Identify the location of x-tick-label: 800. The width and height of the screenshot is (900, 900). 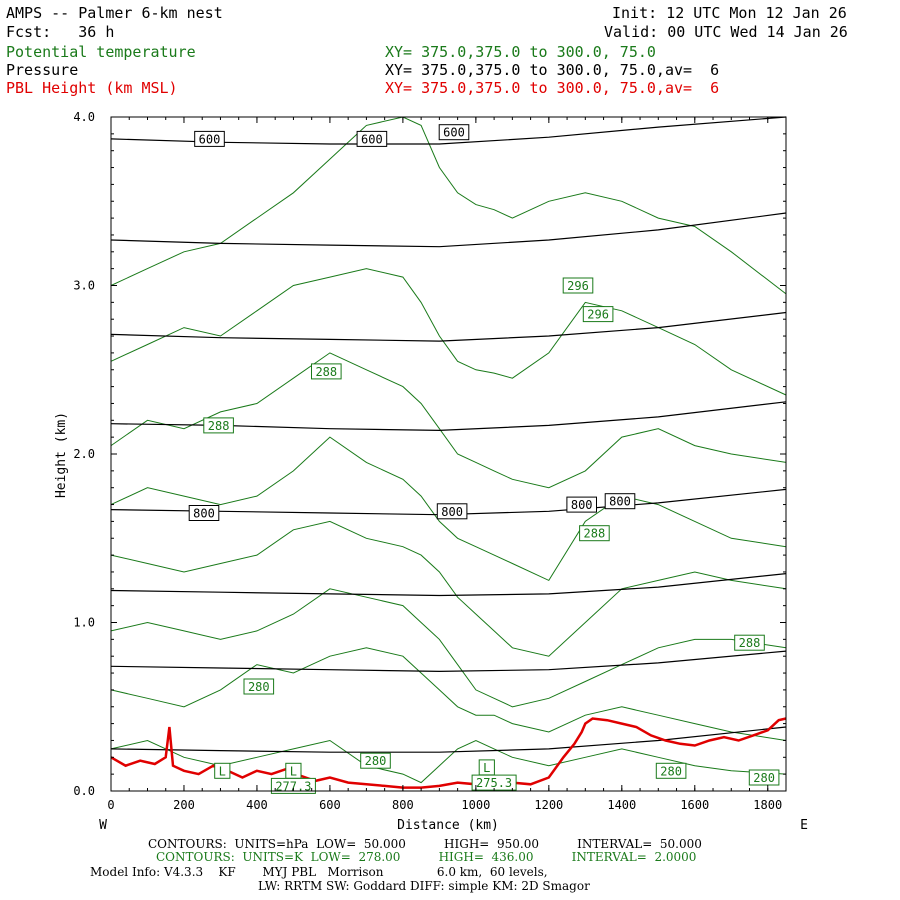
(403, 805).